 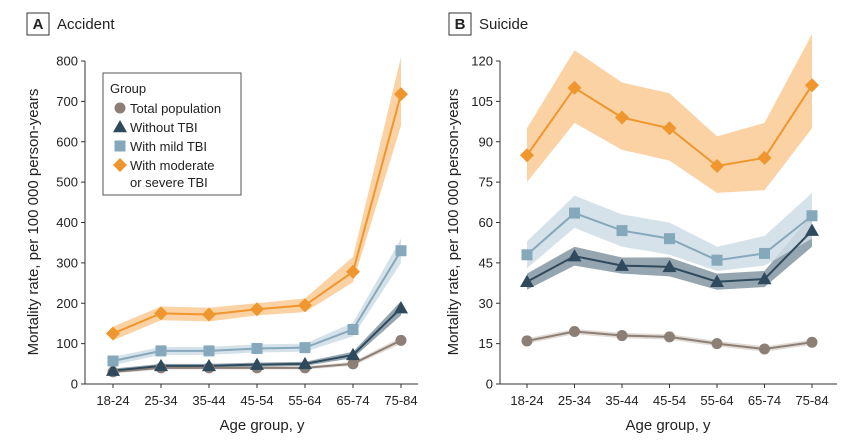 What do you see at coordinates (486, 222) in the screenshot?
I see `y-tick-label: 60` at bounding box center [486, 222].